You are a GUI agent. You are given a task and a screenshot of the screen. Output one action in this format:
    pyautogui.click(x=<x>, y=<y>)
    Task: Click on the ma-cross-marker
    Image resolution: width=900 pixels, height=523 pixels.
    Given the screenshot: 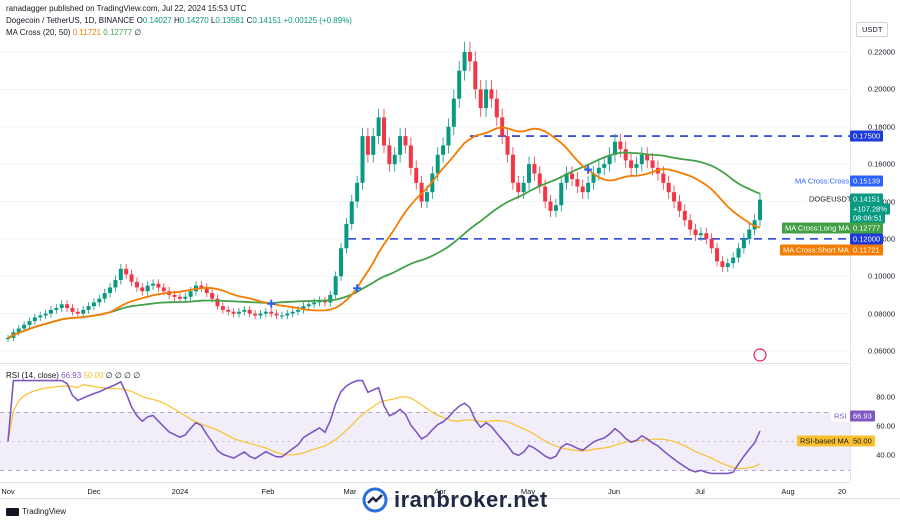 What is the action you would take?
    pyautogui.click(x=588, y=169)
    